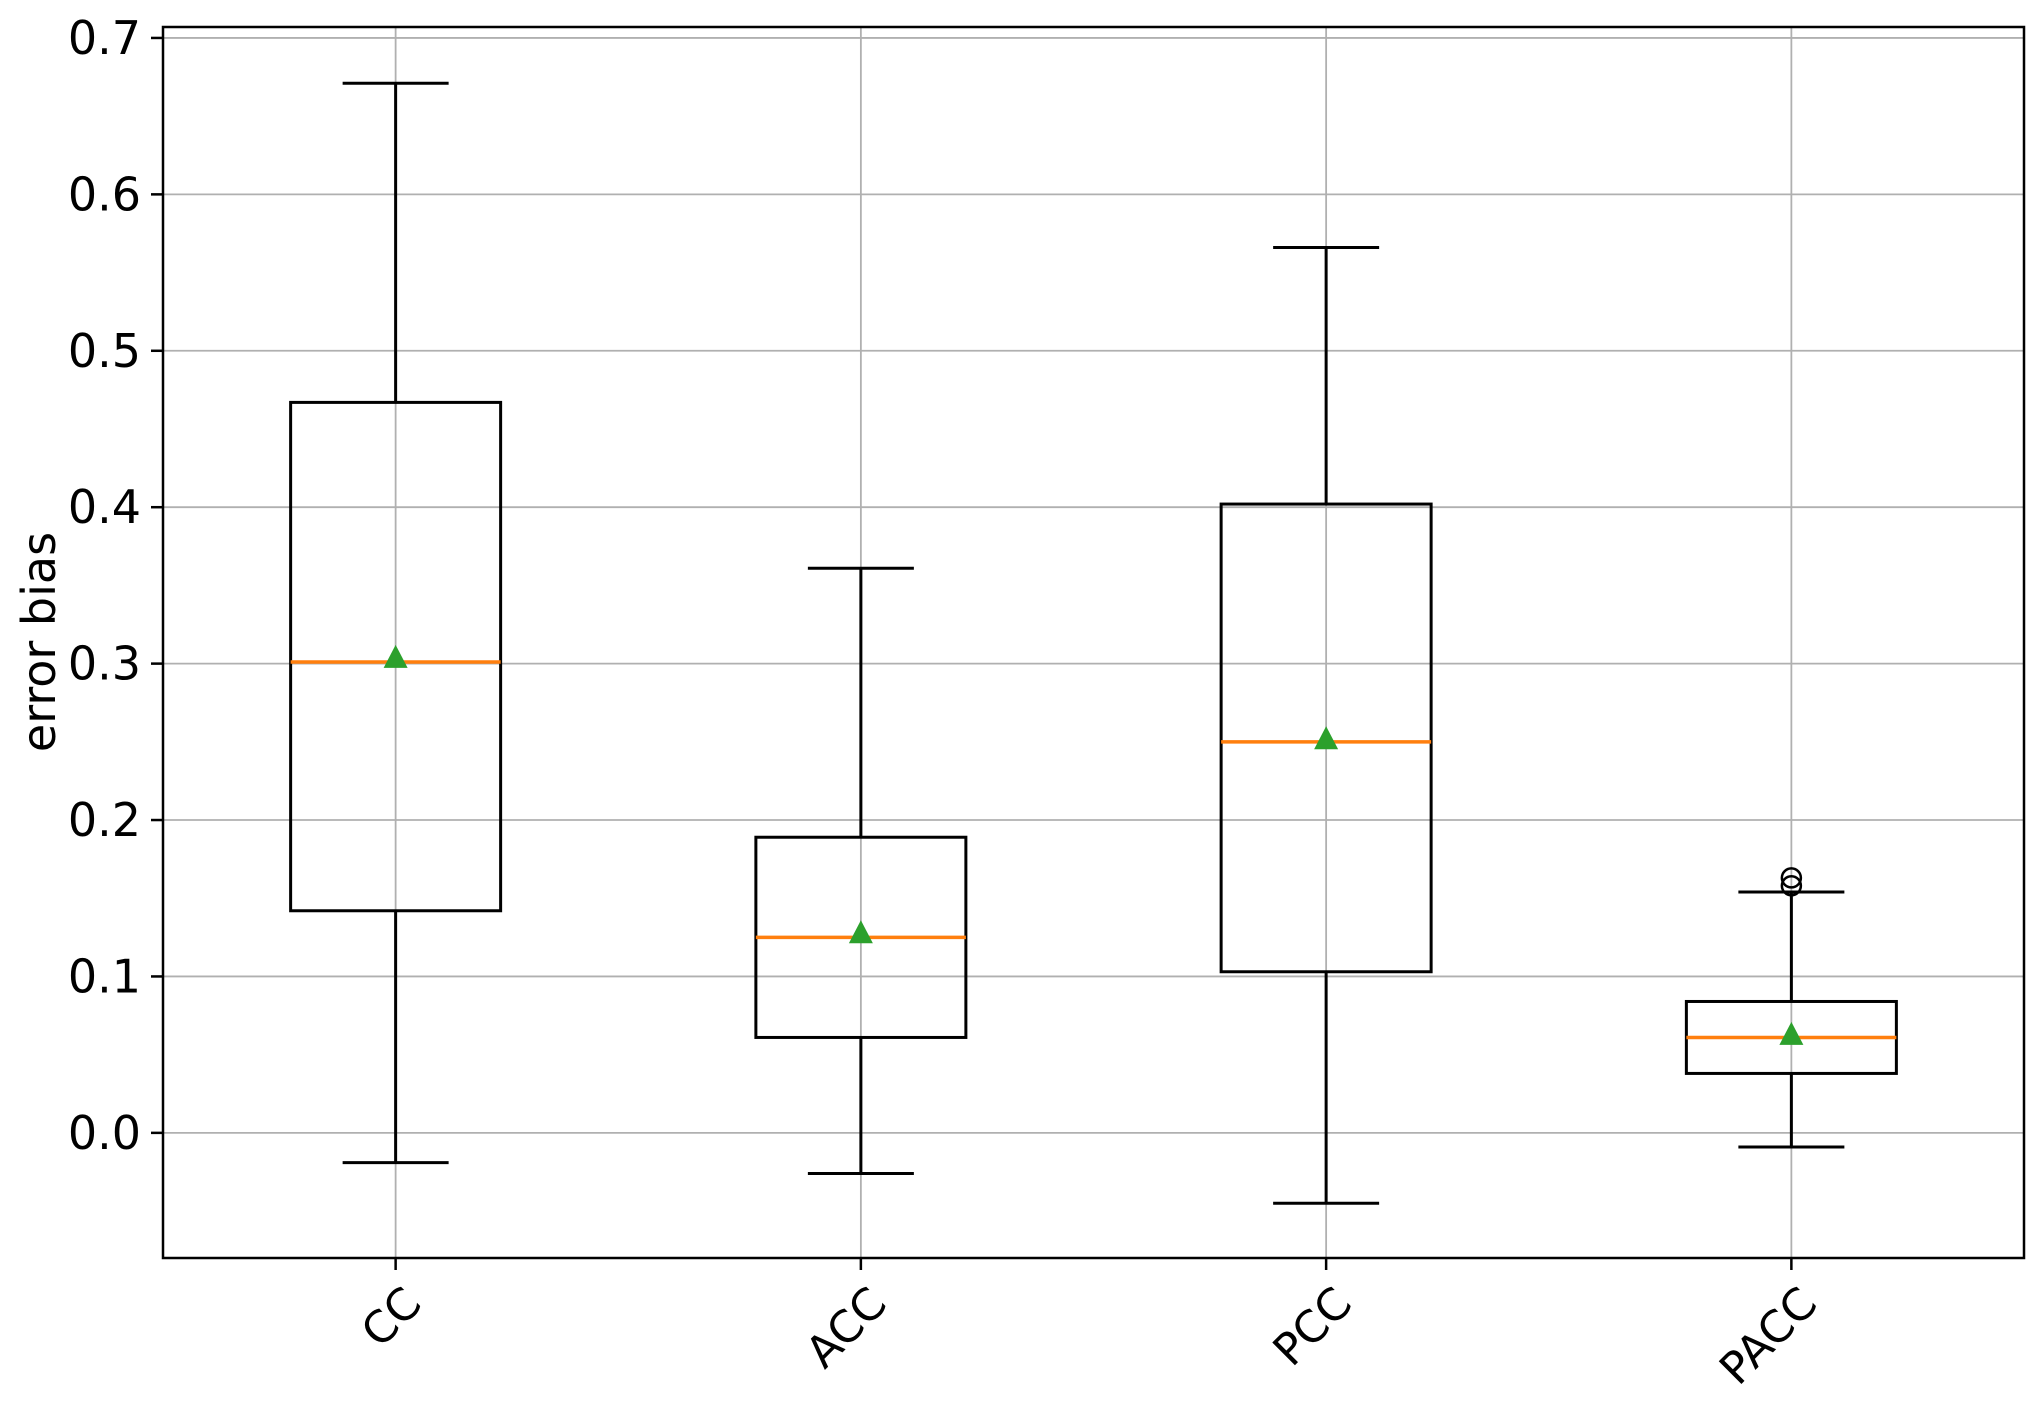 Image resolution: width=2044 pixels, height=1411 pixels. I want to click on y-tick-label: 0.0, so click(104, 1133).